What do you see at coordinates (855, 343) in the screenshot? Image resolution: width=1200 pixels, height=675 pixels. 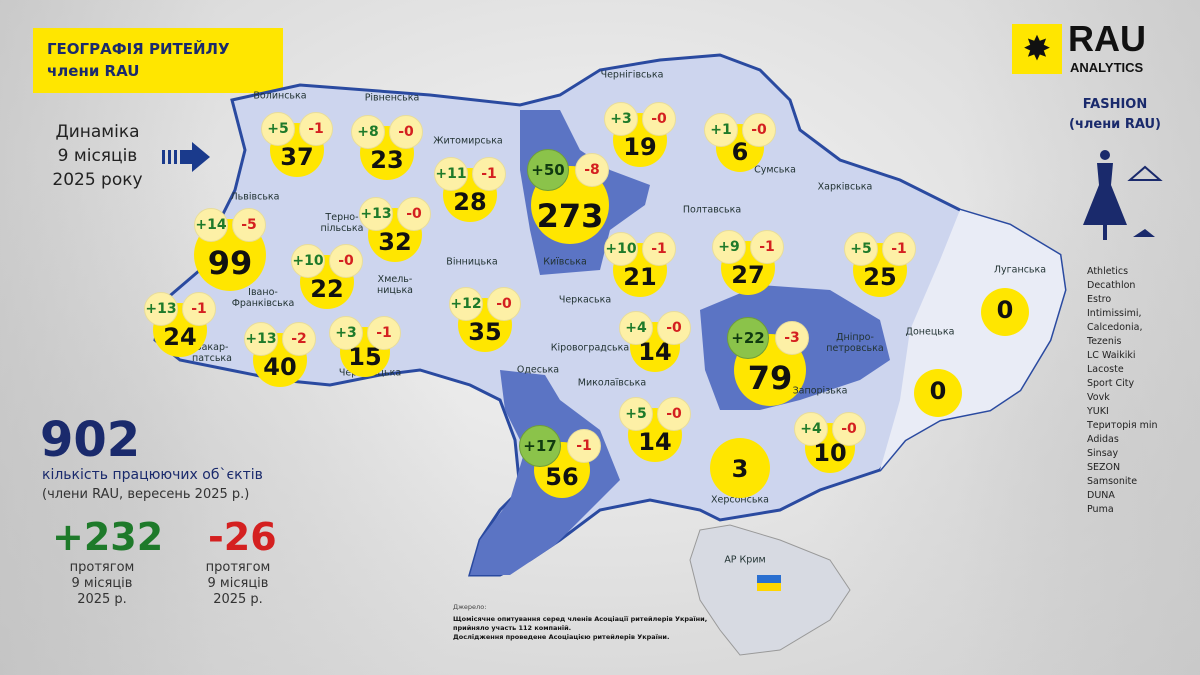 I see `region-label: Дніпро- петровська` at bounding box center [855, 343].